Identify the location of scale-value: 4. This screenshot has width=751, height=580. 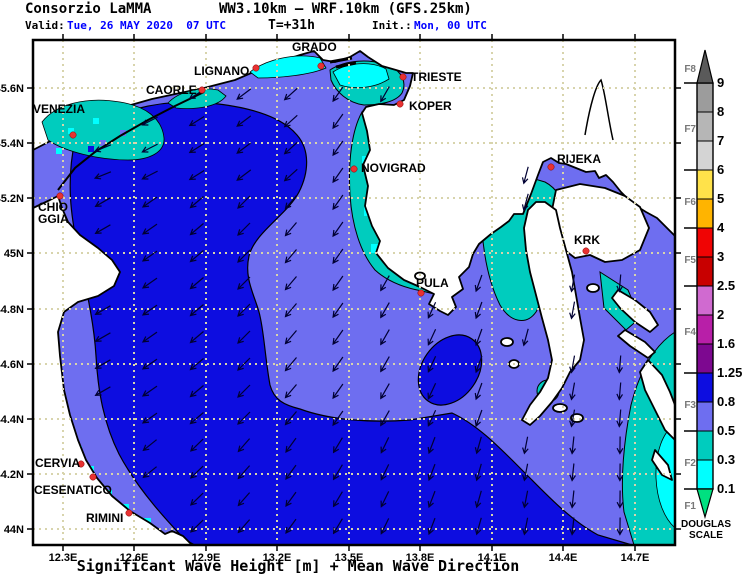
(721, 227).